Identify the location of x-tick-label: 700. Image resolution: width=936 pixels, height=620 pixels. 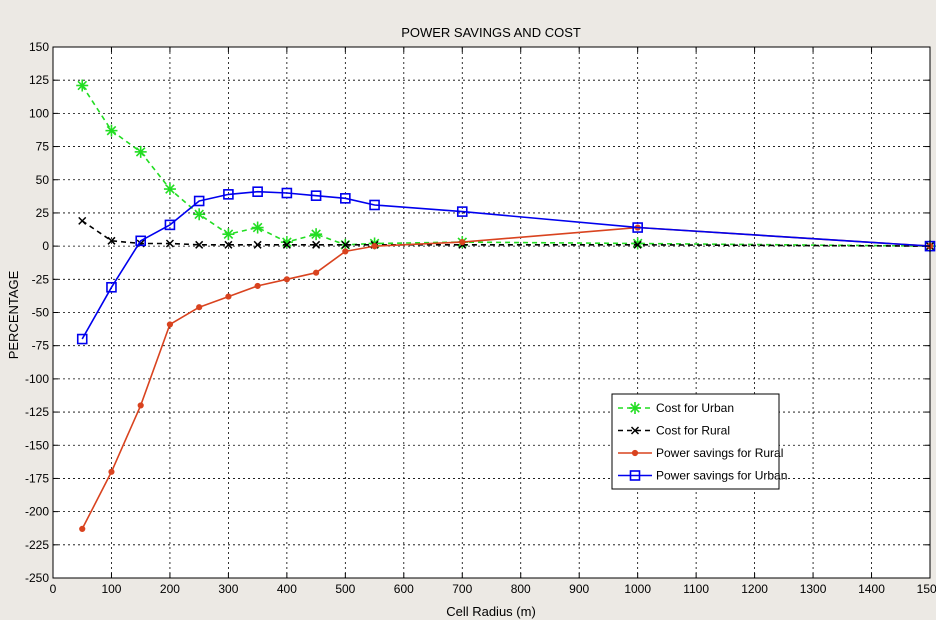
(462, 589).